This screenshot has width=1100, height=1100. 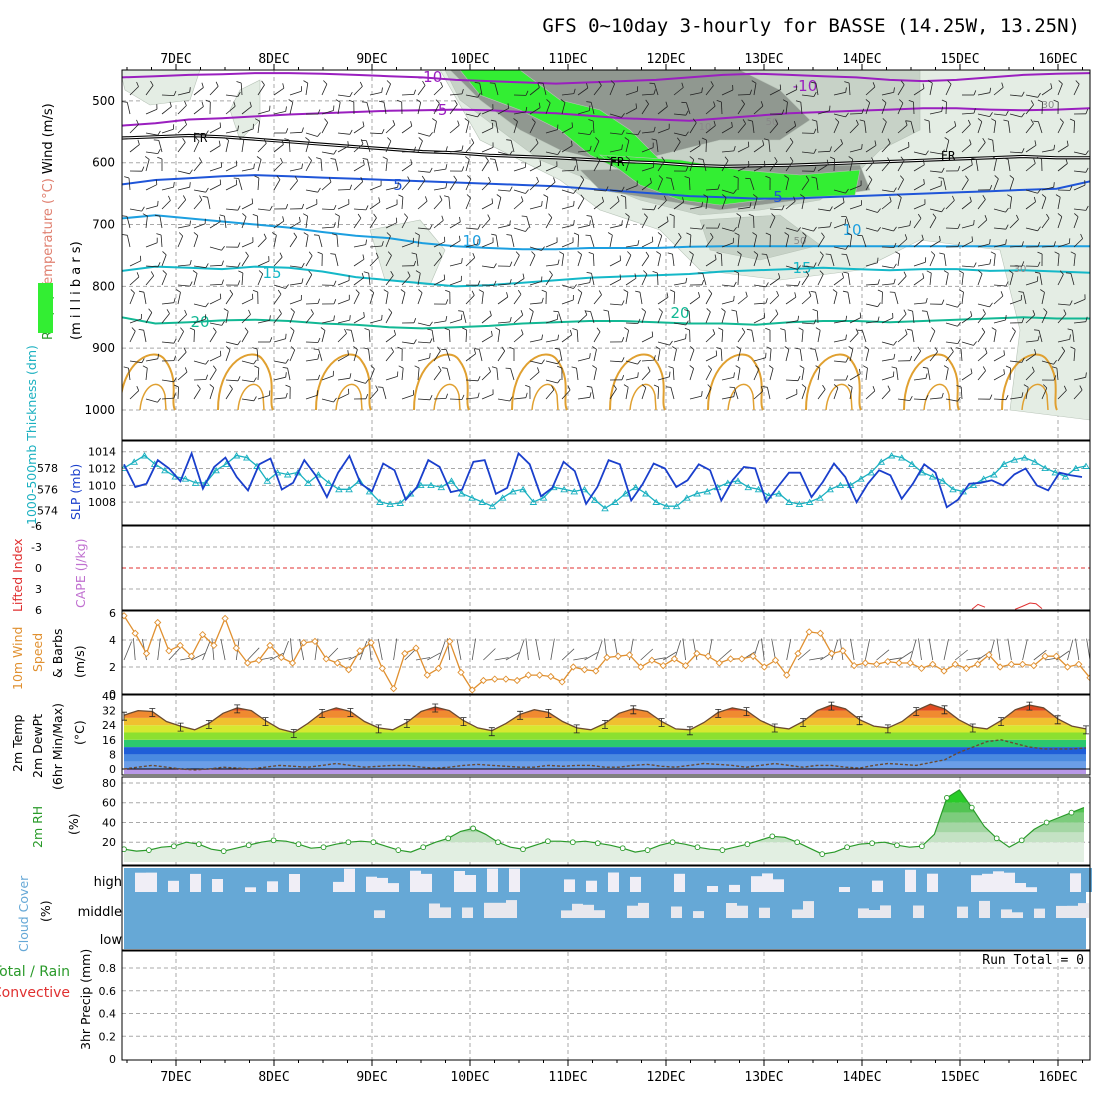 What do you see at coordinates (959, 1077) in the screenshot?
I see `x-tick-label-bottom: 15DEC` at bounding box center [959, 1077].